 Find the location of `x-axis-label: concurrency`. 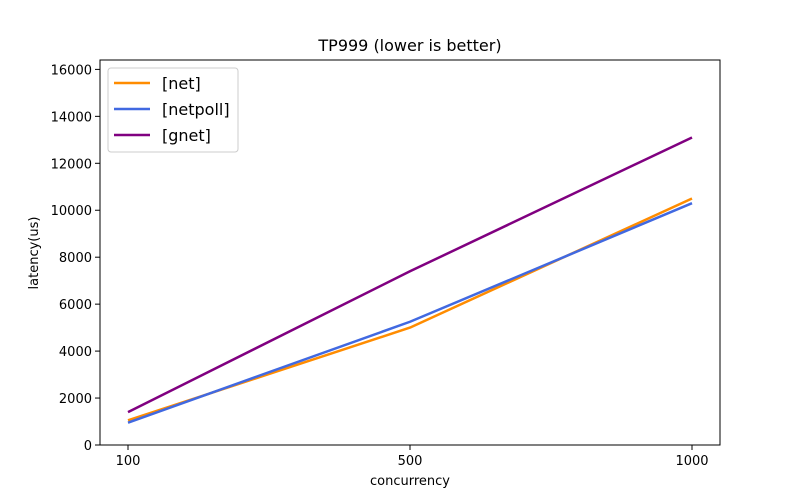

x-axis-label: concurrency is located at coordinates (410, 481).